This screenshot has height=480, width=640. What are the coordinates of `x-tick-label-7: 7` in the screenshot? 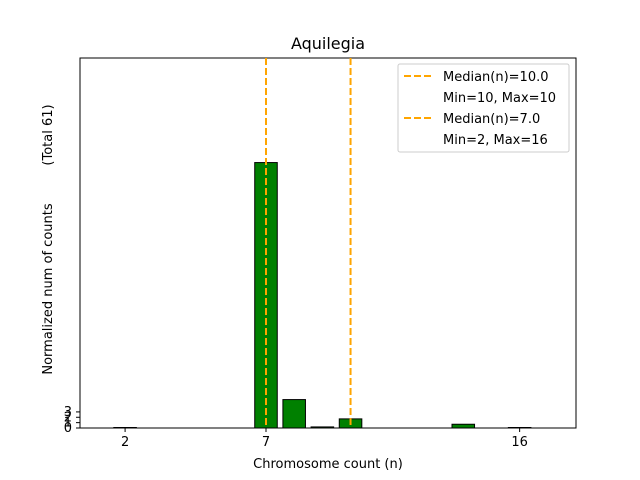 It's located at (266, 442).